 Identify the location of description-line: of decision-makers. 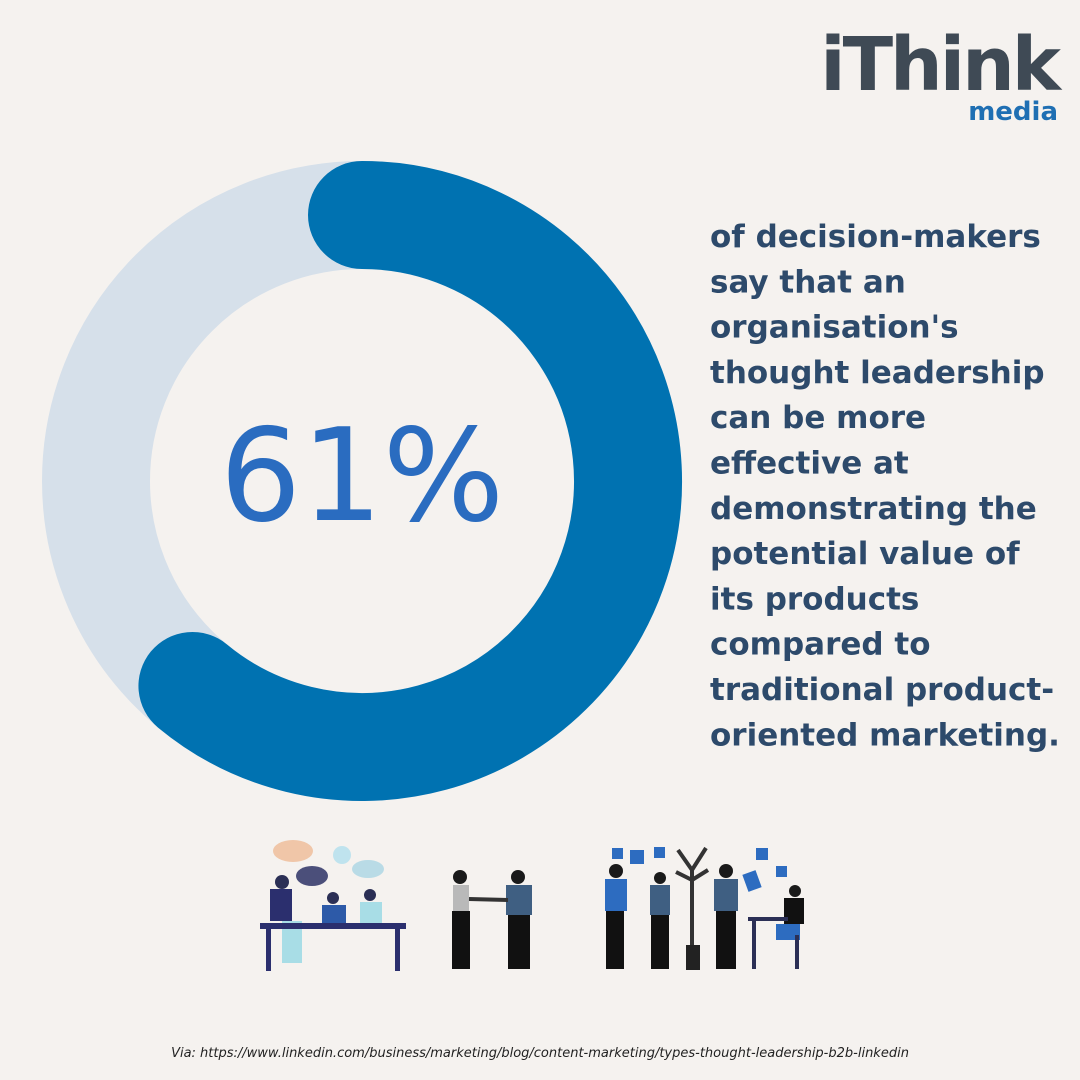
(875, 237).